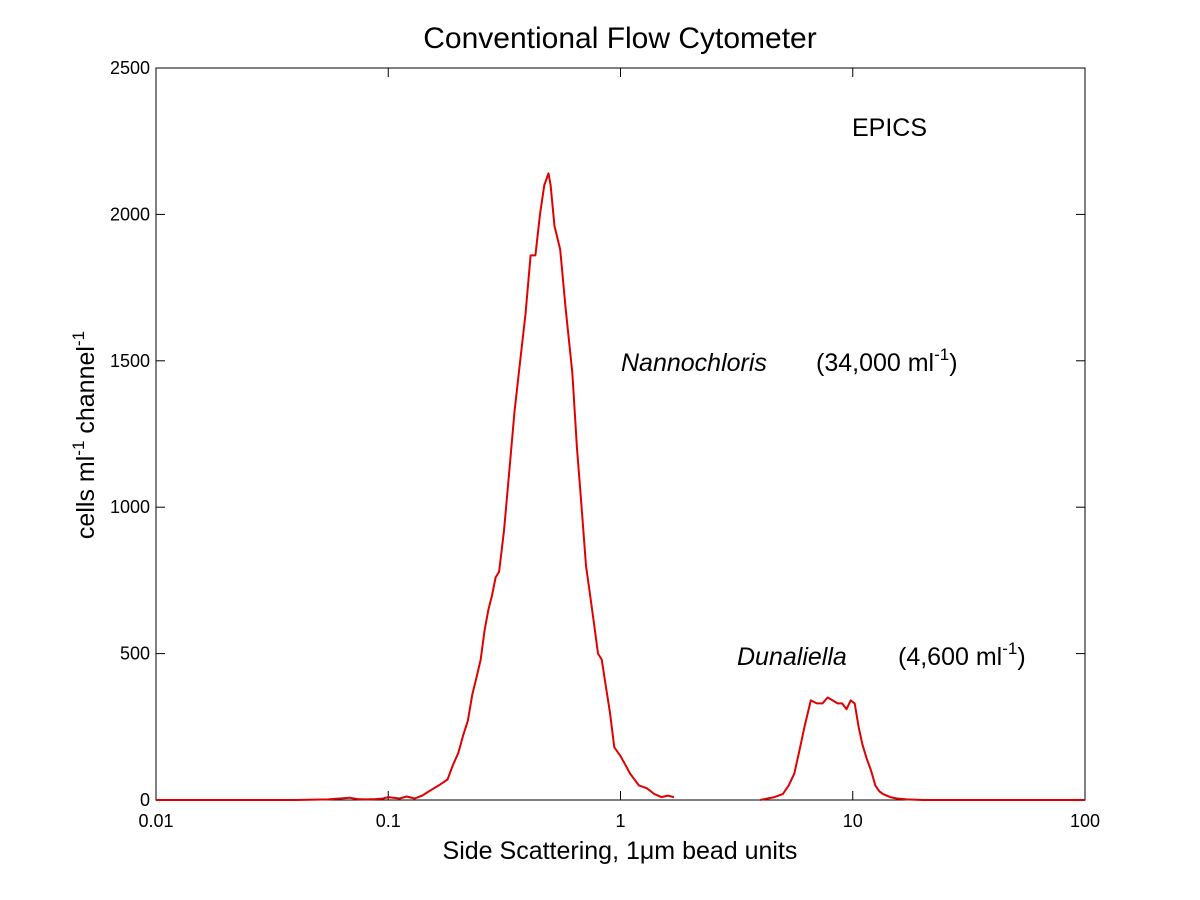 Image resolution: width=1200 pixels, height=900 pixels. What do you see at coordinates (155, 821) in the screenshot?
I see `x-tick-label: 0.01` at bounding box center [155, 821].